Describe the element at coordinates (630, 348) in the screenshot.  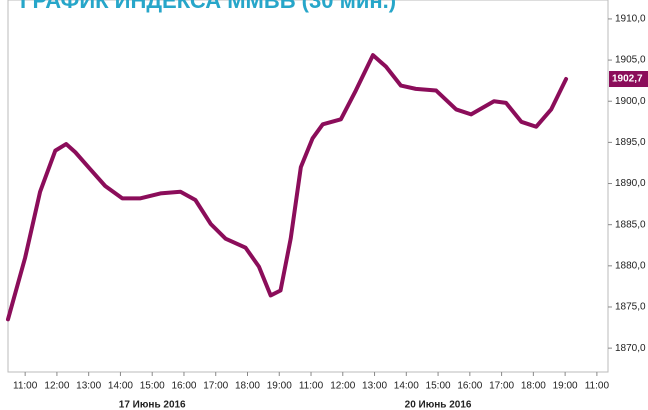
I see `y-tick-label: 1870,0` at that location.